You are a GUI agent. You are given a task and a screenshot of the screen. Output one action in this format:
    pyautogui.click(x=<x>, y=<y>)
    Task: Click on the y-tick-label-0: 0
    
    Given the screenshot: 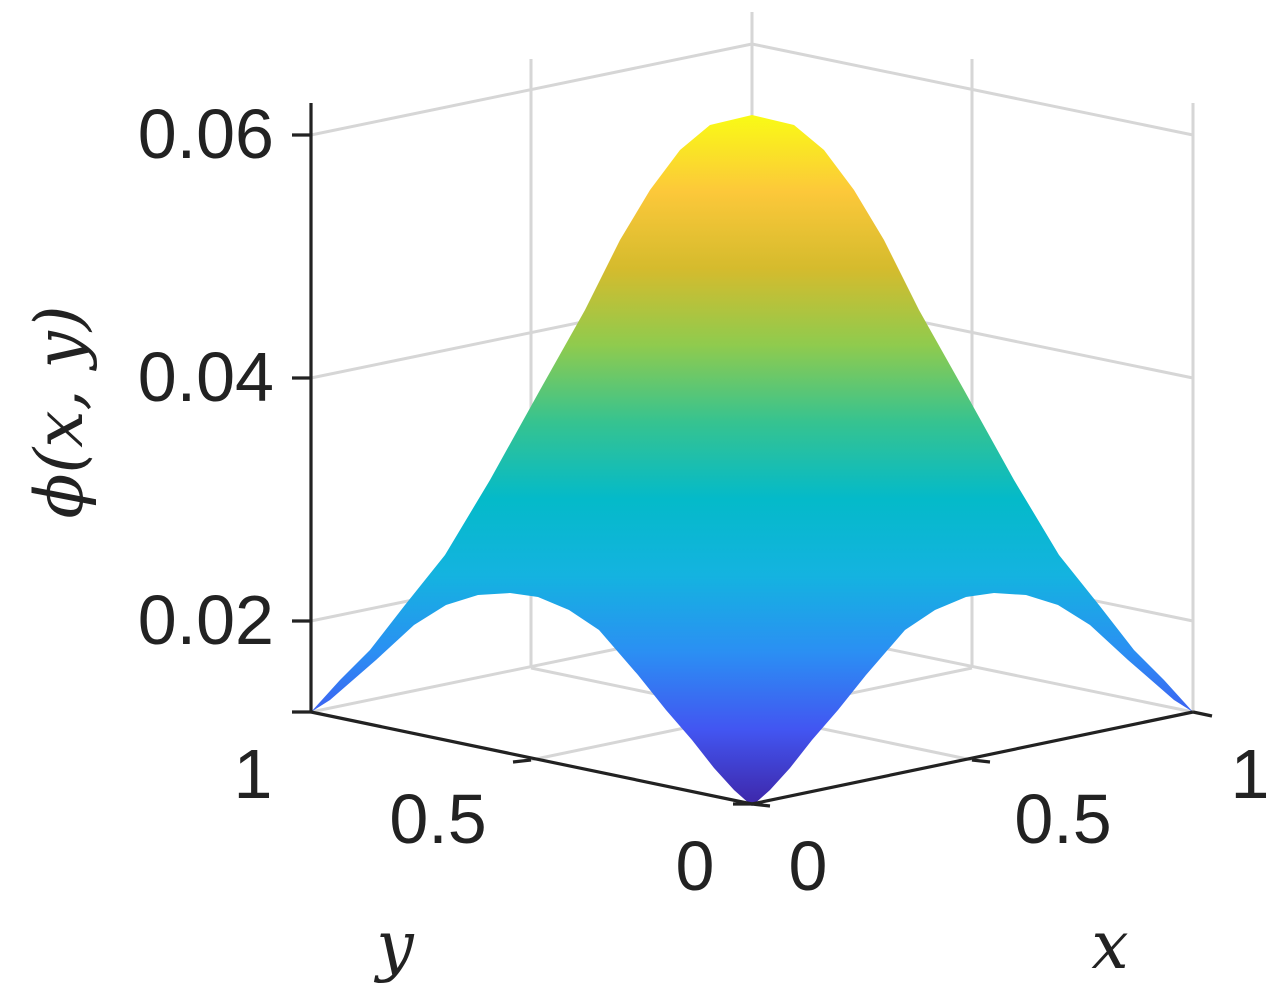 What is the action you would take?
    pyautogui.click(x=695, y=866)
    